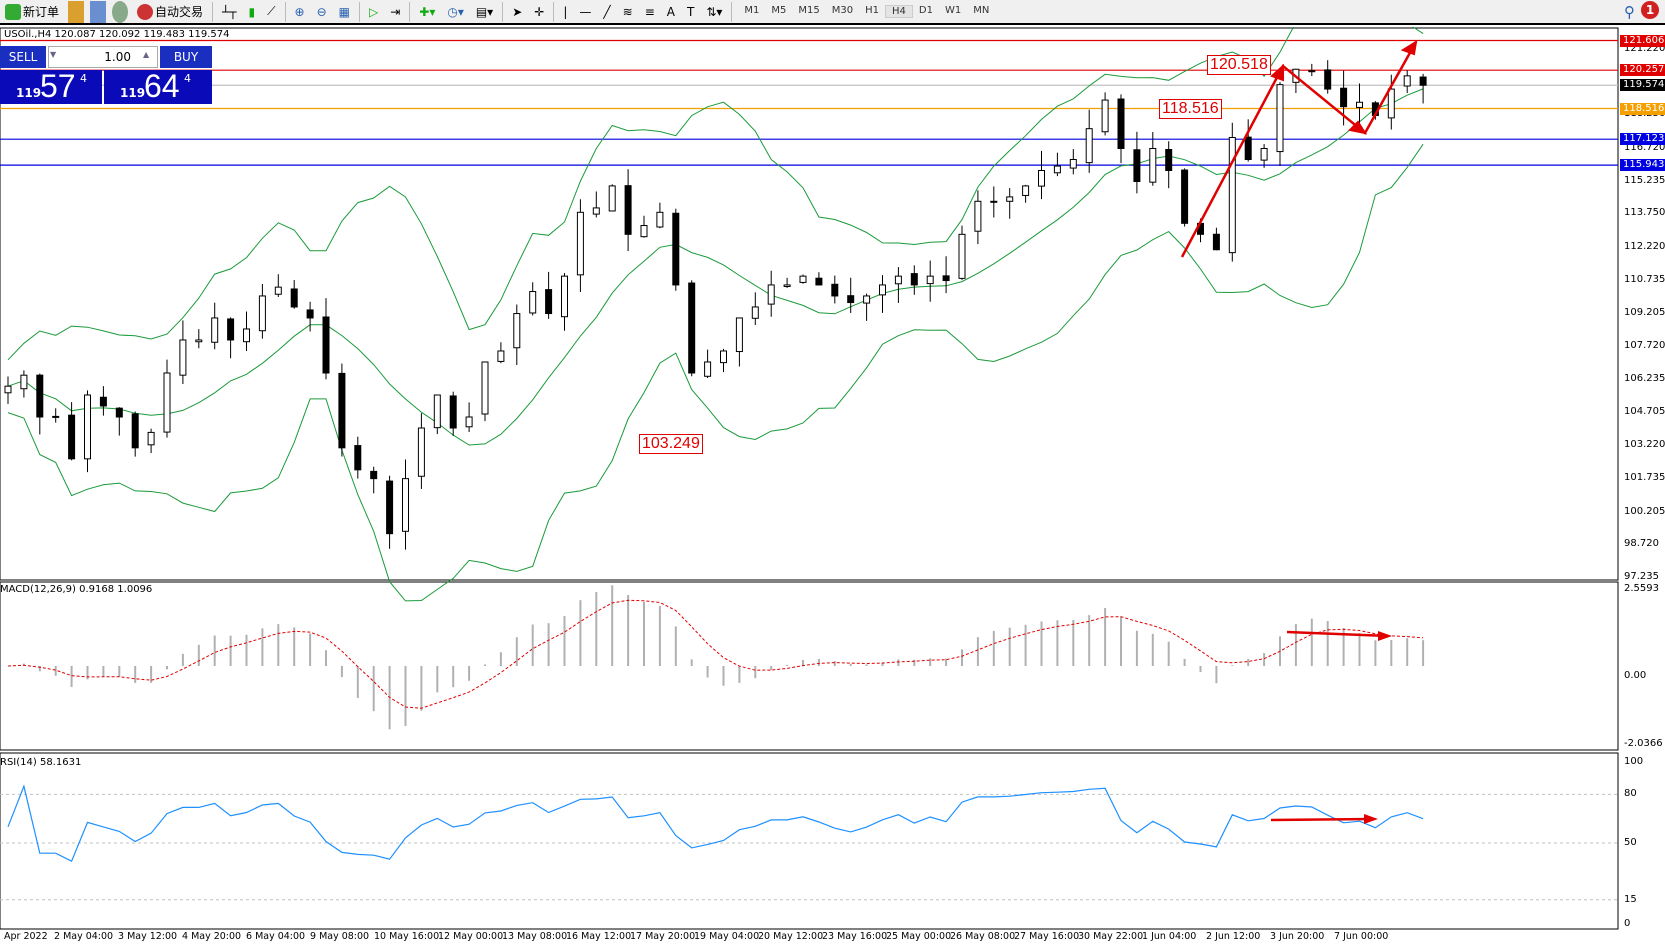  What do you see at coordinates (1635, 675) in the screenshot?
I see `macd-zero: 0.00` at bounding box center [1635, 675].